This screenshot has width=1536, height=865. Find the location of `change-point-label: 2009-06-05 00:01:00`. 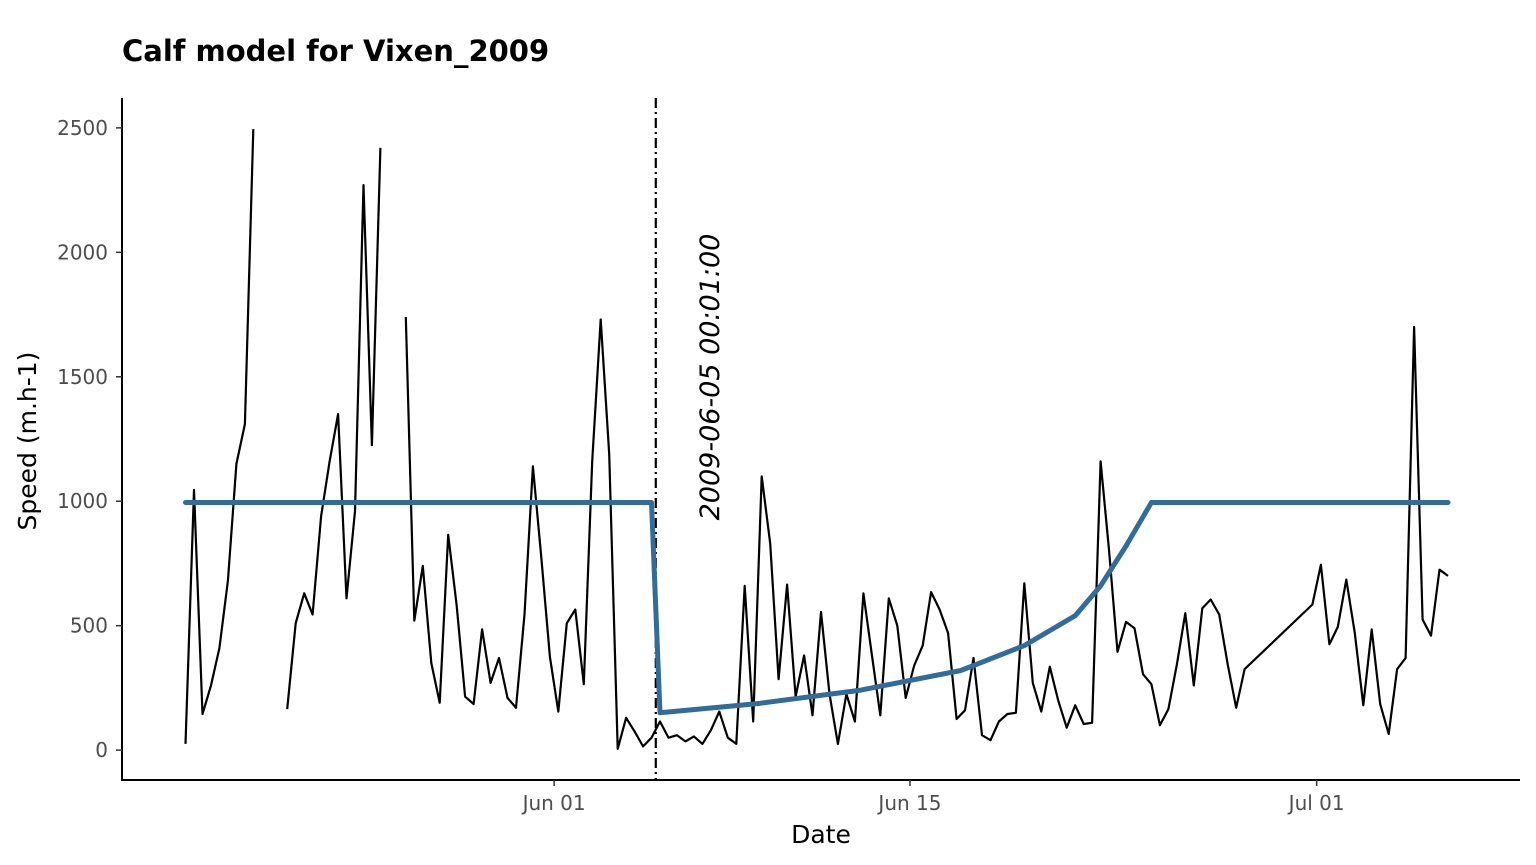

change-point-label: 2009-06-05 00:01:00 is located at coordinates (710, 377).